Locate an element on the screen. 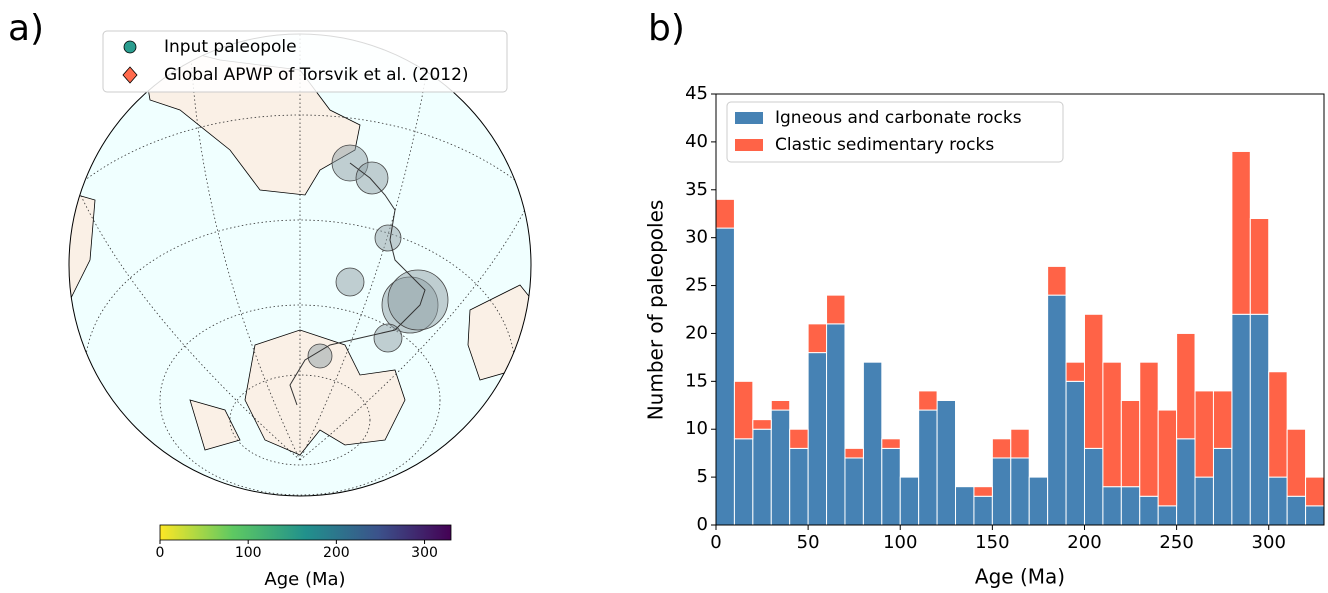 The height and width of the screenshot is (593, 1328). x-tick-label: 150 is located at coordinates (992, 542).